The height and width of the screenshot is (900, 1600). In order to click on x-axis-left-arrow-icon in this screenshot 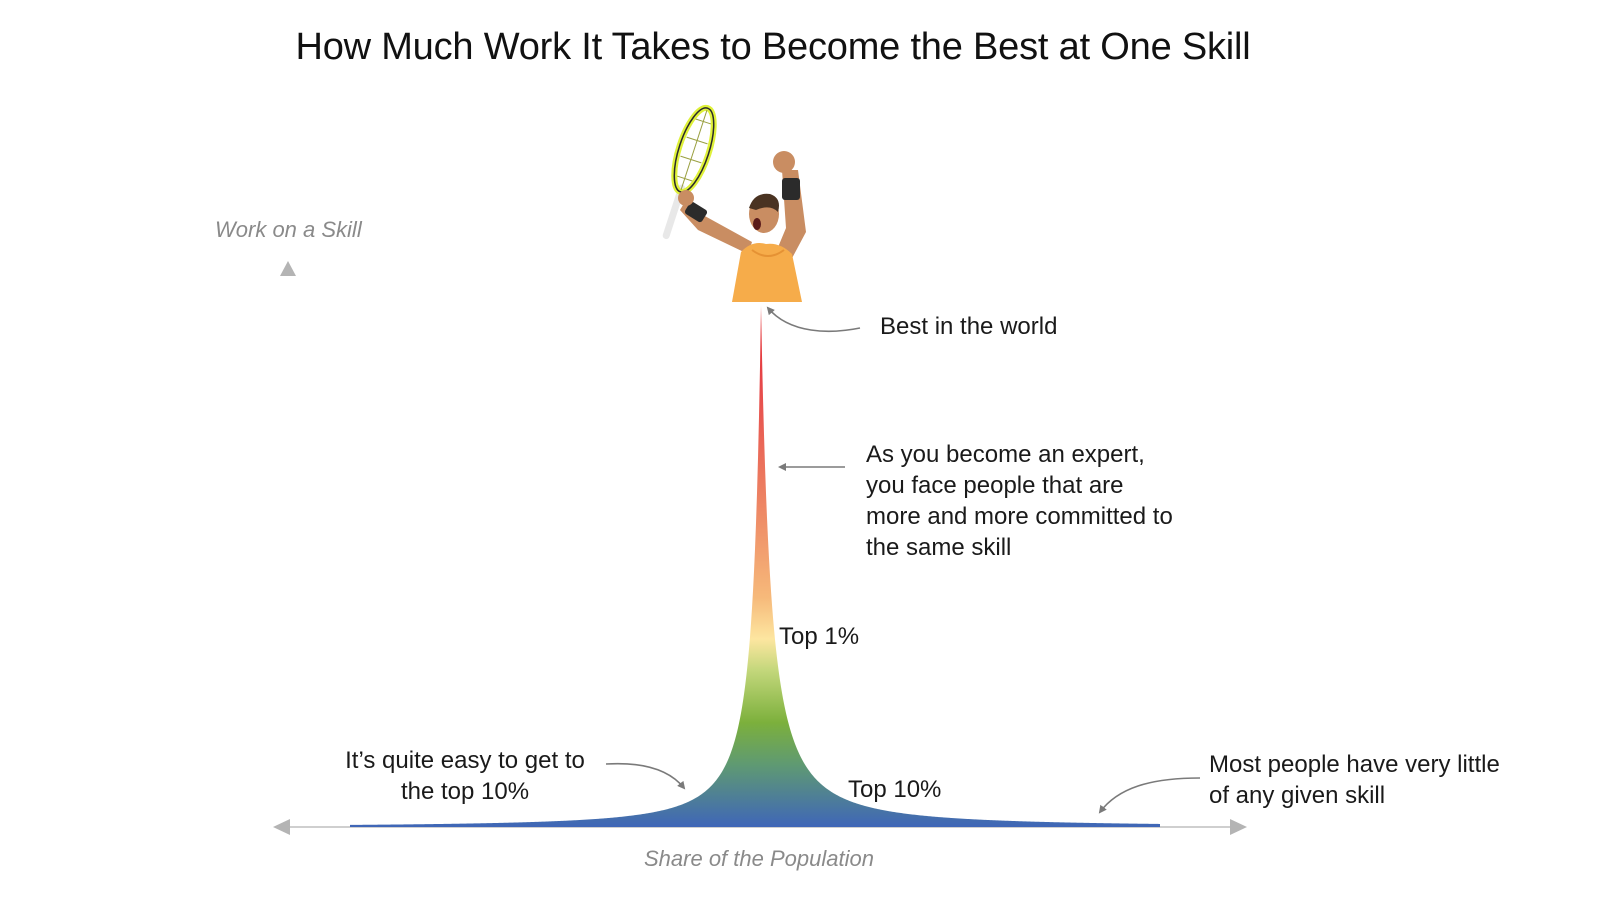, I will do `click(281, 827)`.